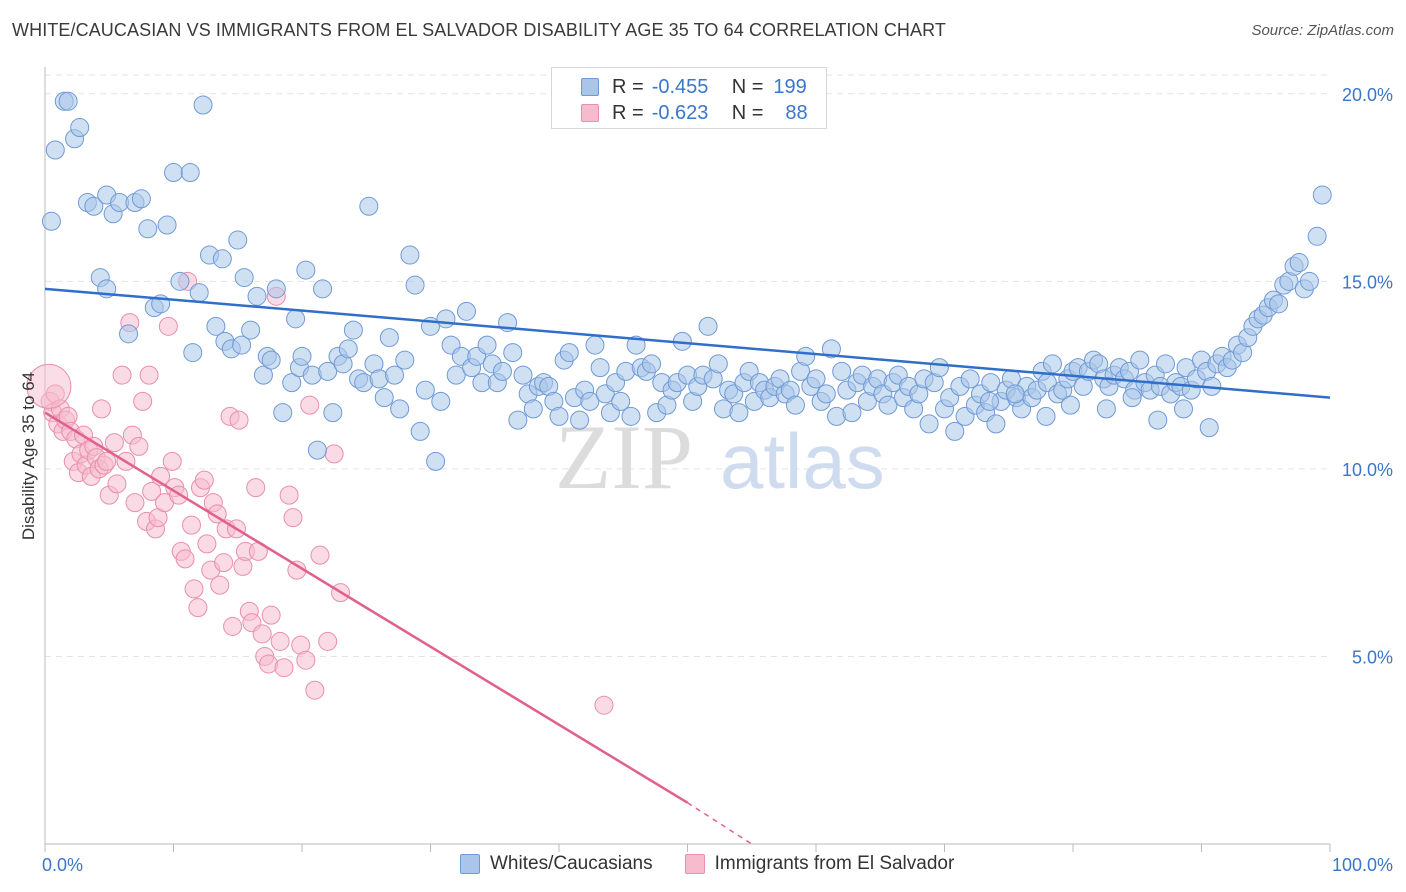 This screenshot has height=892, width=1406. I want to click on legend-item-whites: Whites/Caucasians, so click(556, 864).